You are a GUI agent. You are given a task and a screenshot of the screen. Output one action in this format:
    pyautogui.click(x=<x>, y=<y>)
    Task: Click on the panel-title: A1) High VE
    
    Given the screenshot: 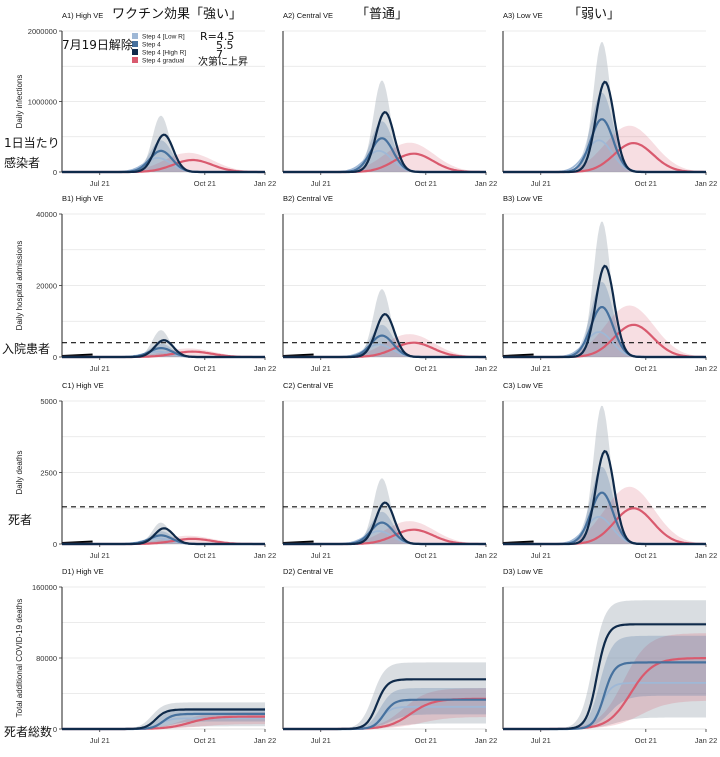 What is the action you would take?
    pyautogui.click(x=82, y=15)
    